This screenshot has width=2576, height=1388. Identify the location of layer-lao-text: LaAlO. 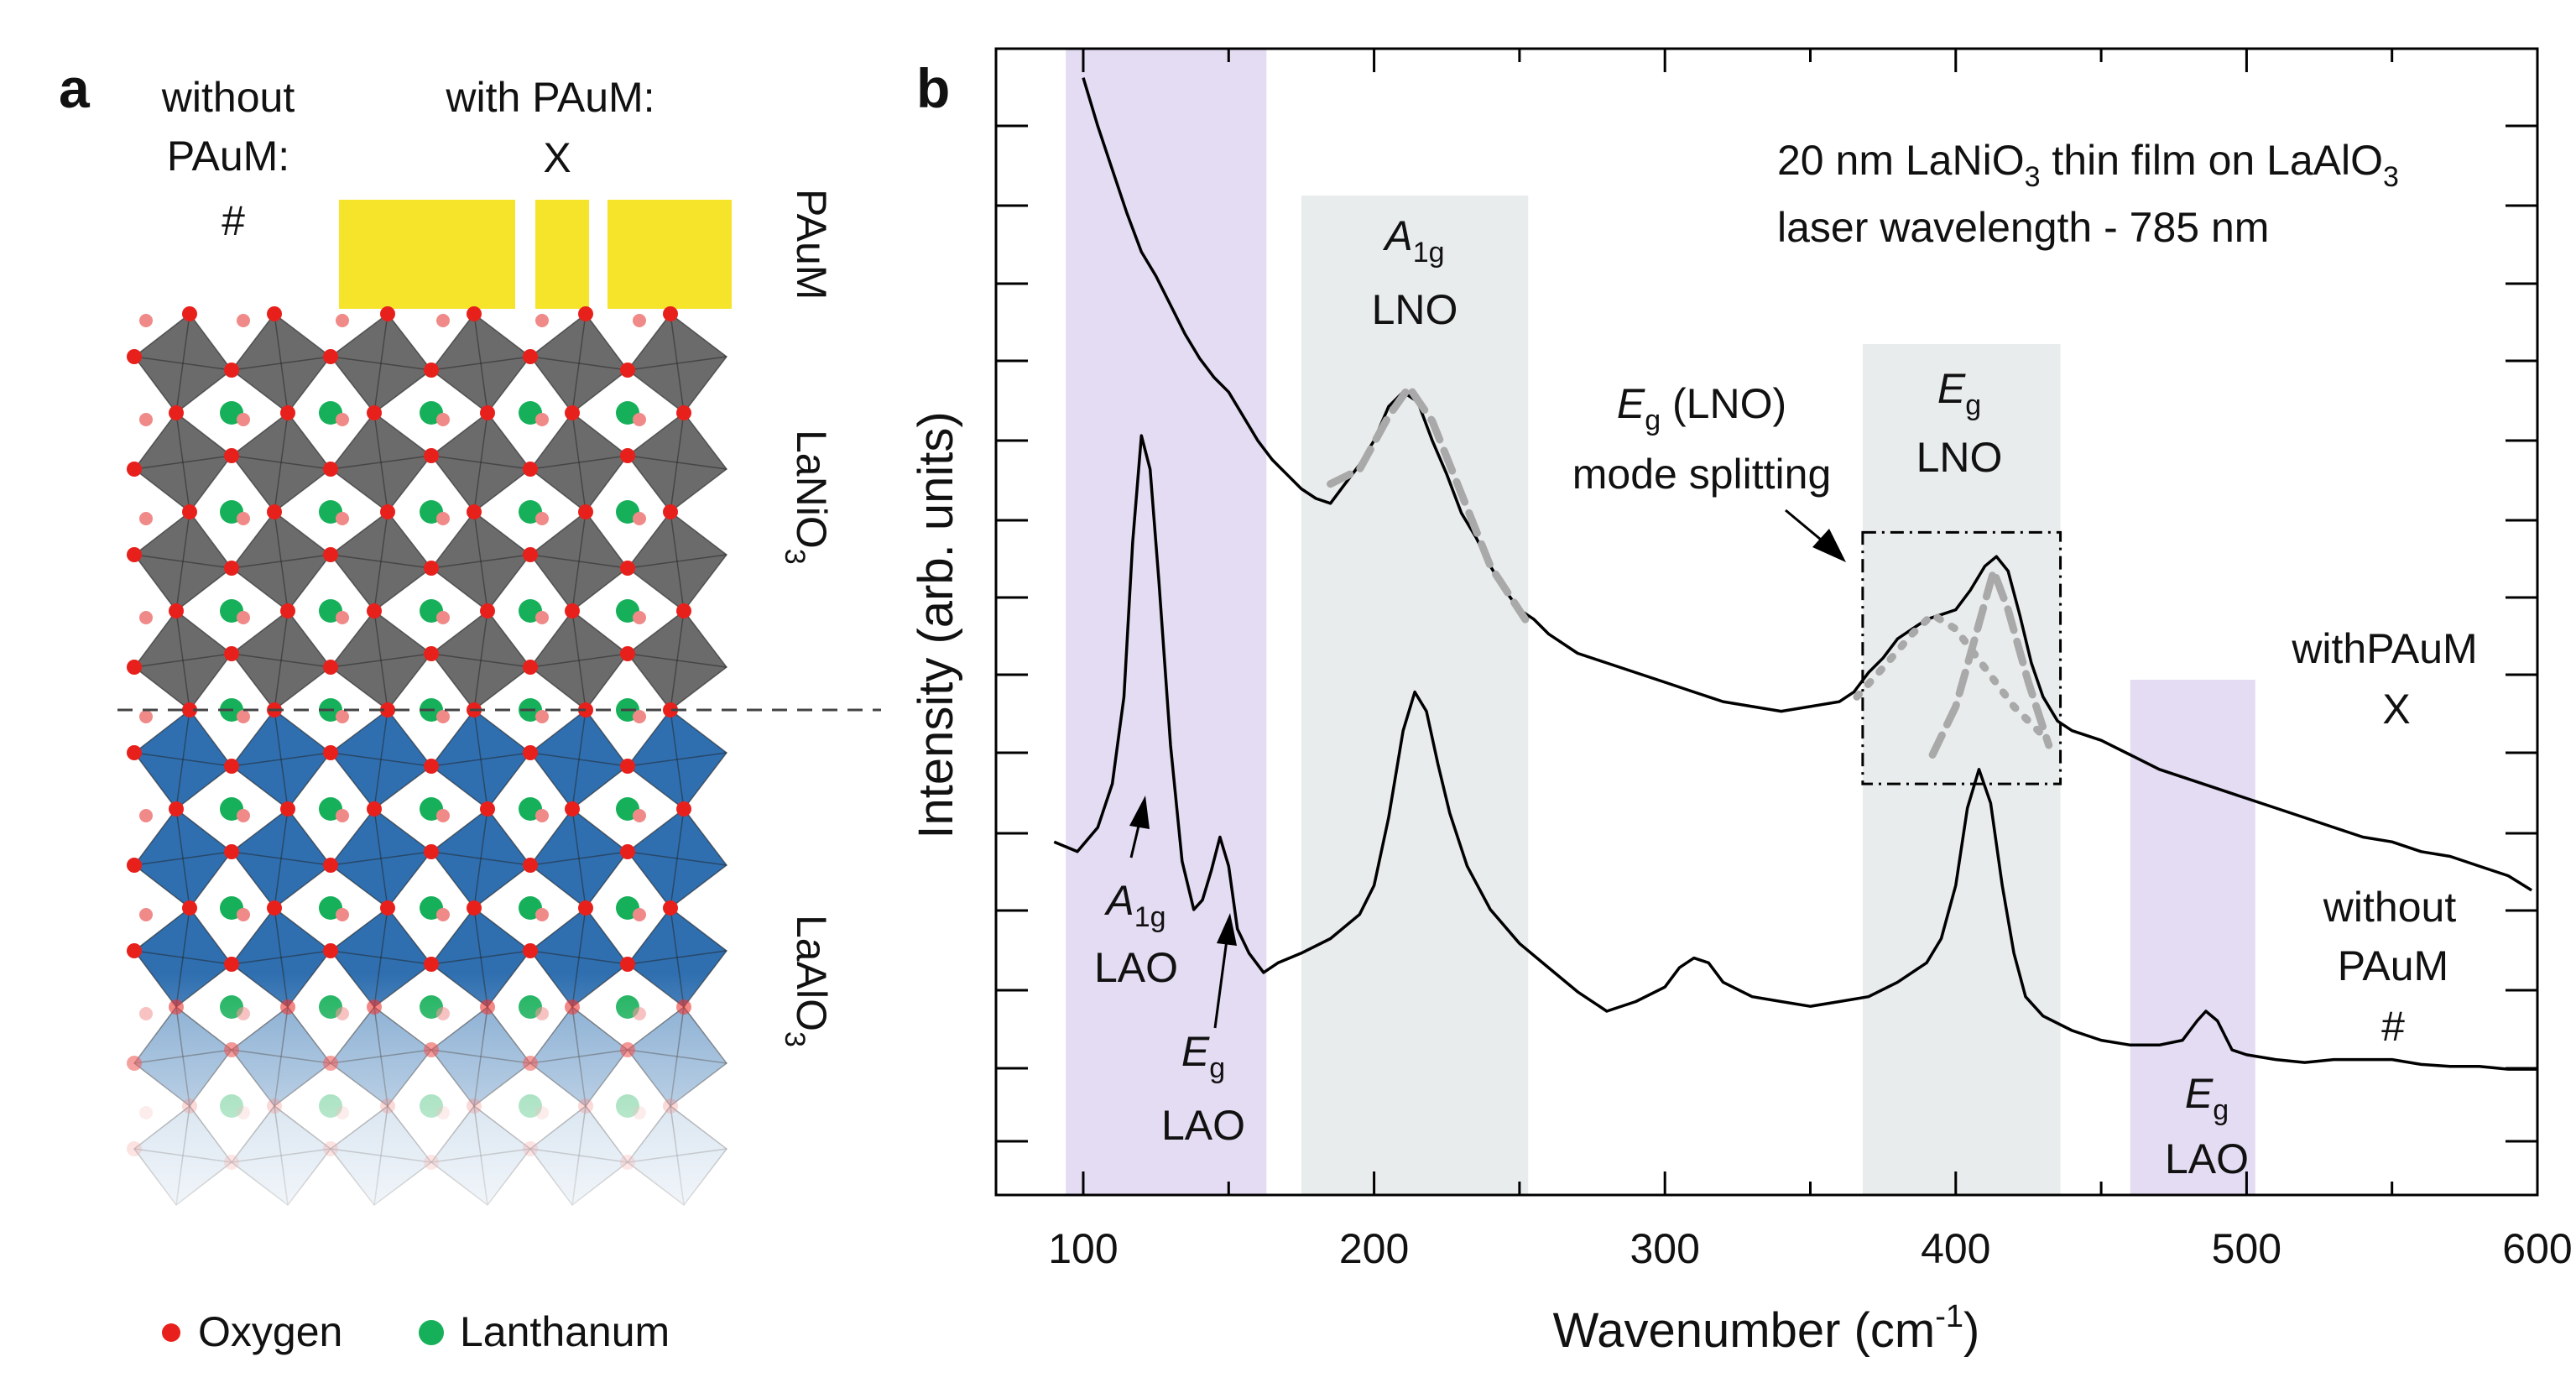
(811, 973).